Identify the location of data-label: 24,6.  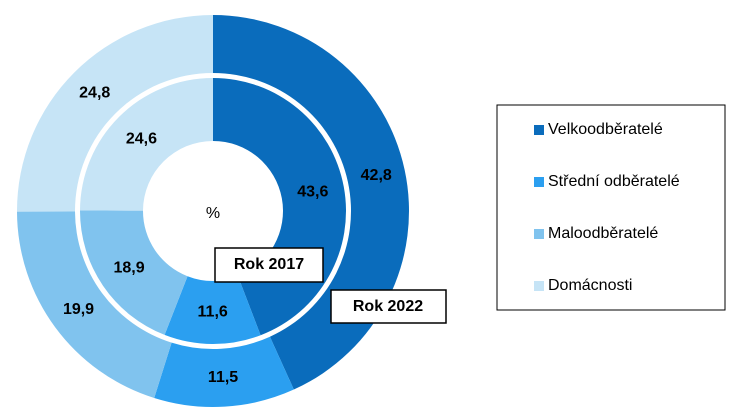
(141, 138).